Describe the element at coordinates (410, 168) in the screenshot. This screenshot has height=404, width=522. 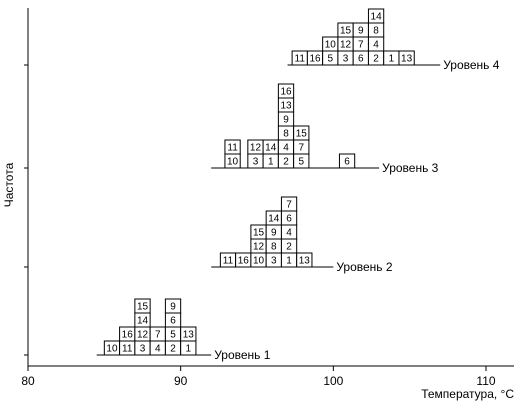
I see `level-label: Уровень 3` at that location.